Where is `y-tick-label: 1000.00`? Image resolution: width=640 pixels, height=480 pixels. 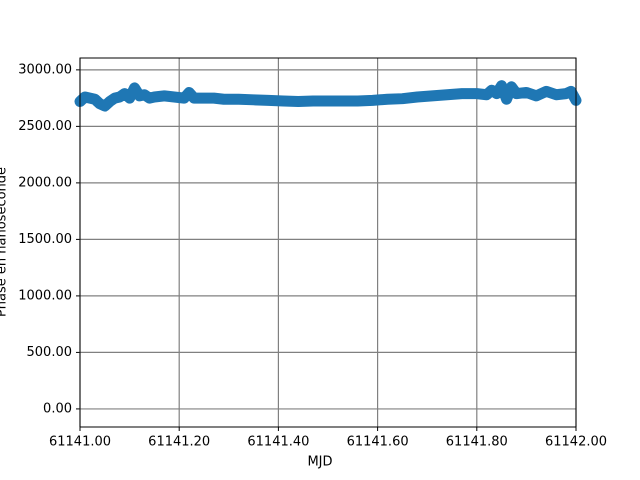
y-tick-label: 1000.00 is located at coordinates (45, 295).